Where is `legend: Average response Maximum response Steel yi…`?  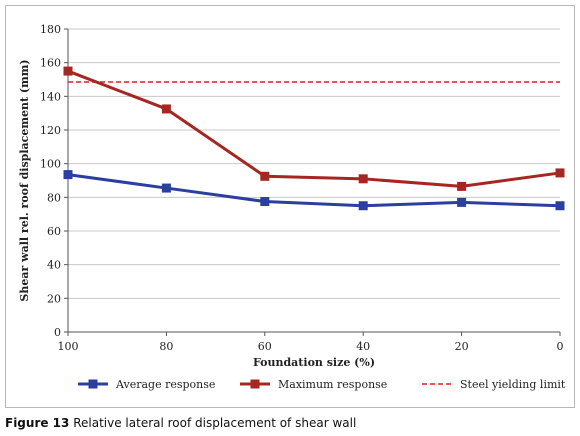 legend: Average response Maximum response Steel yi… is located at coordinates (322, 384).